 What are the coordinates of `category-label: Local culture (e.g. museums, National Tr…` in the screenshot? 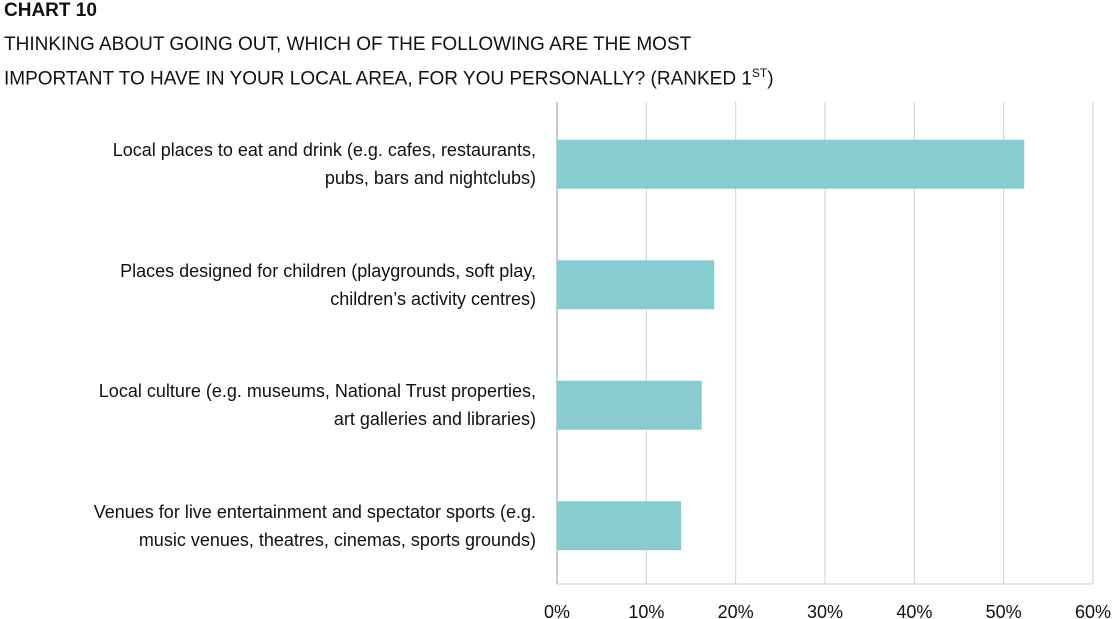 It's located at (268, 405).